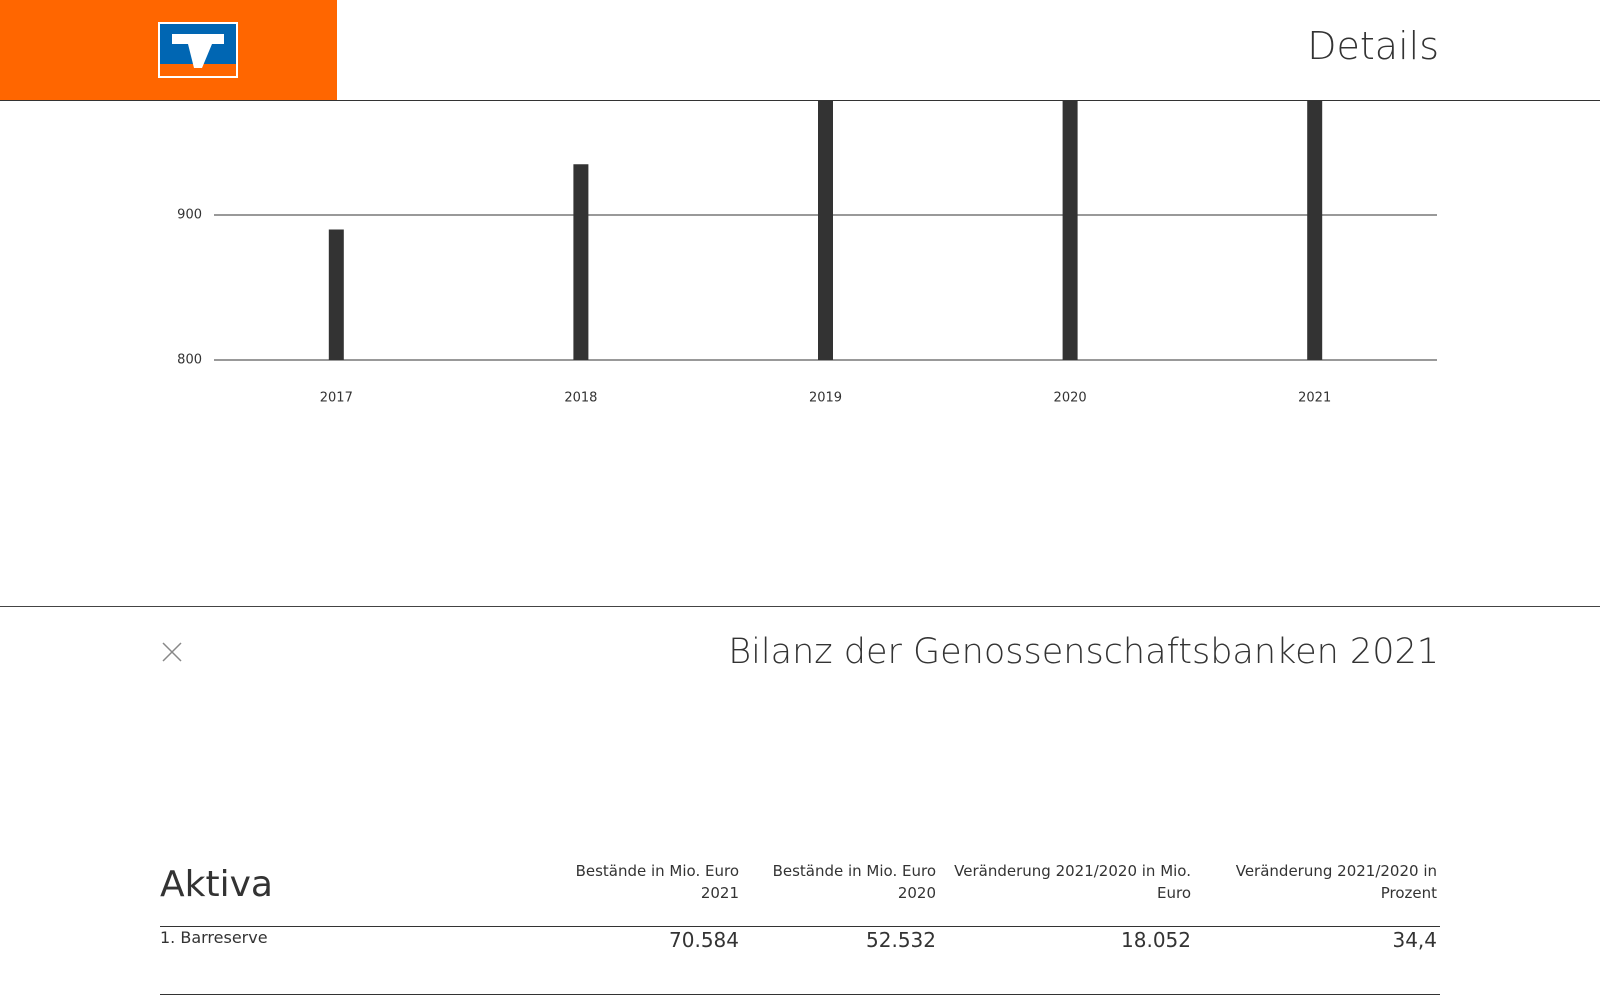  Describe the element at coordinates (800, 606) in the screenshot. I see `divider` at that location.